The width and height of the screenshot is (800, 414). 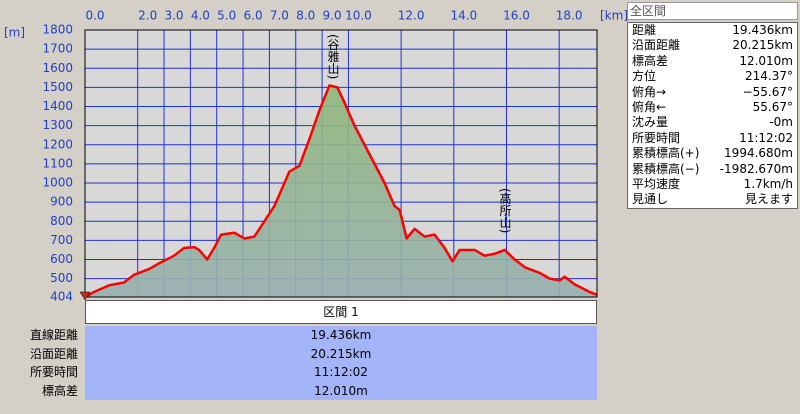 What do you see at coordinates (712, 169) in the screenshot?
I see `panel-row: 累積標高(−) -1982.670m` at bounding box center [712, 169].